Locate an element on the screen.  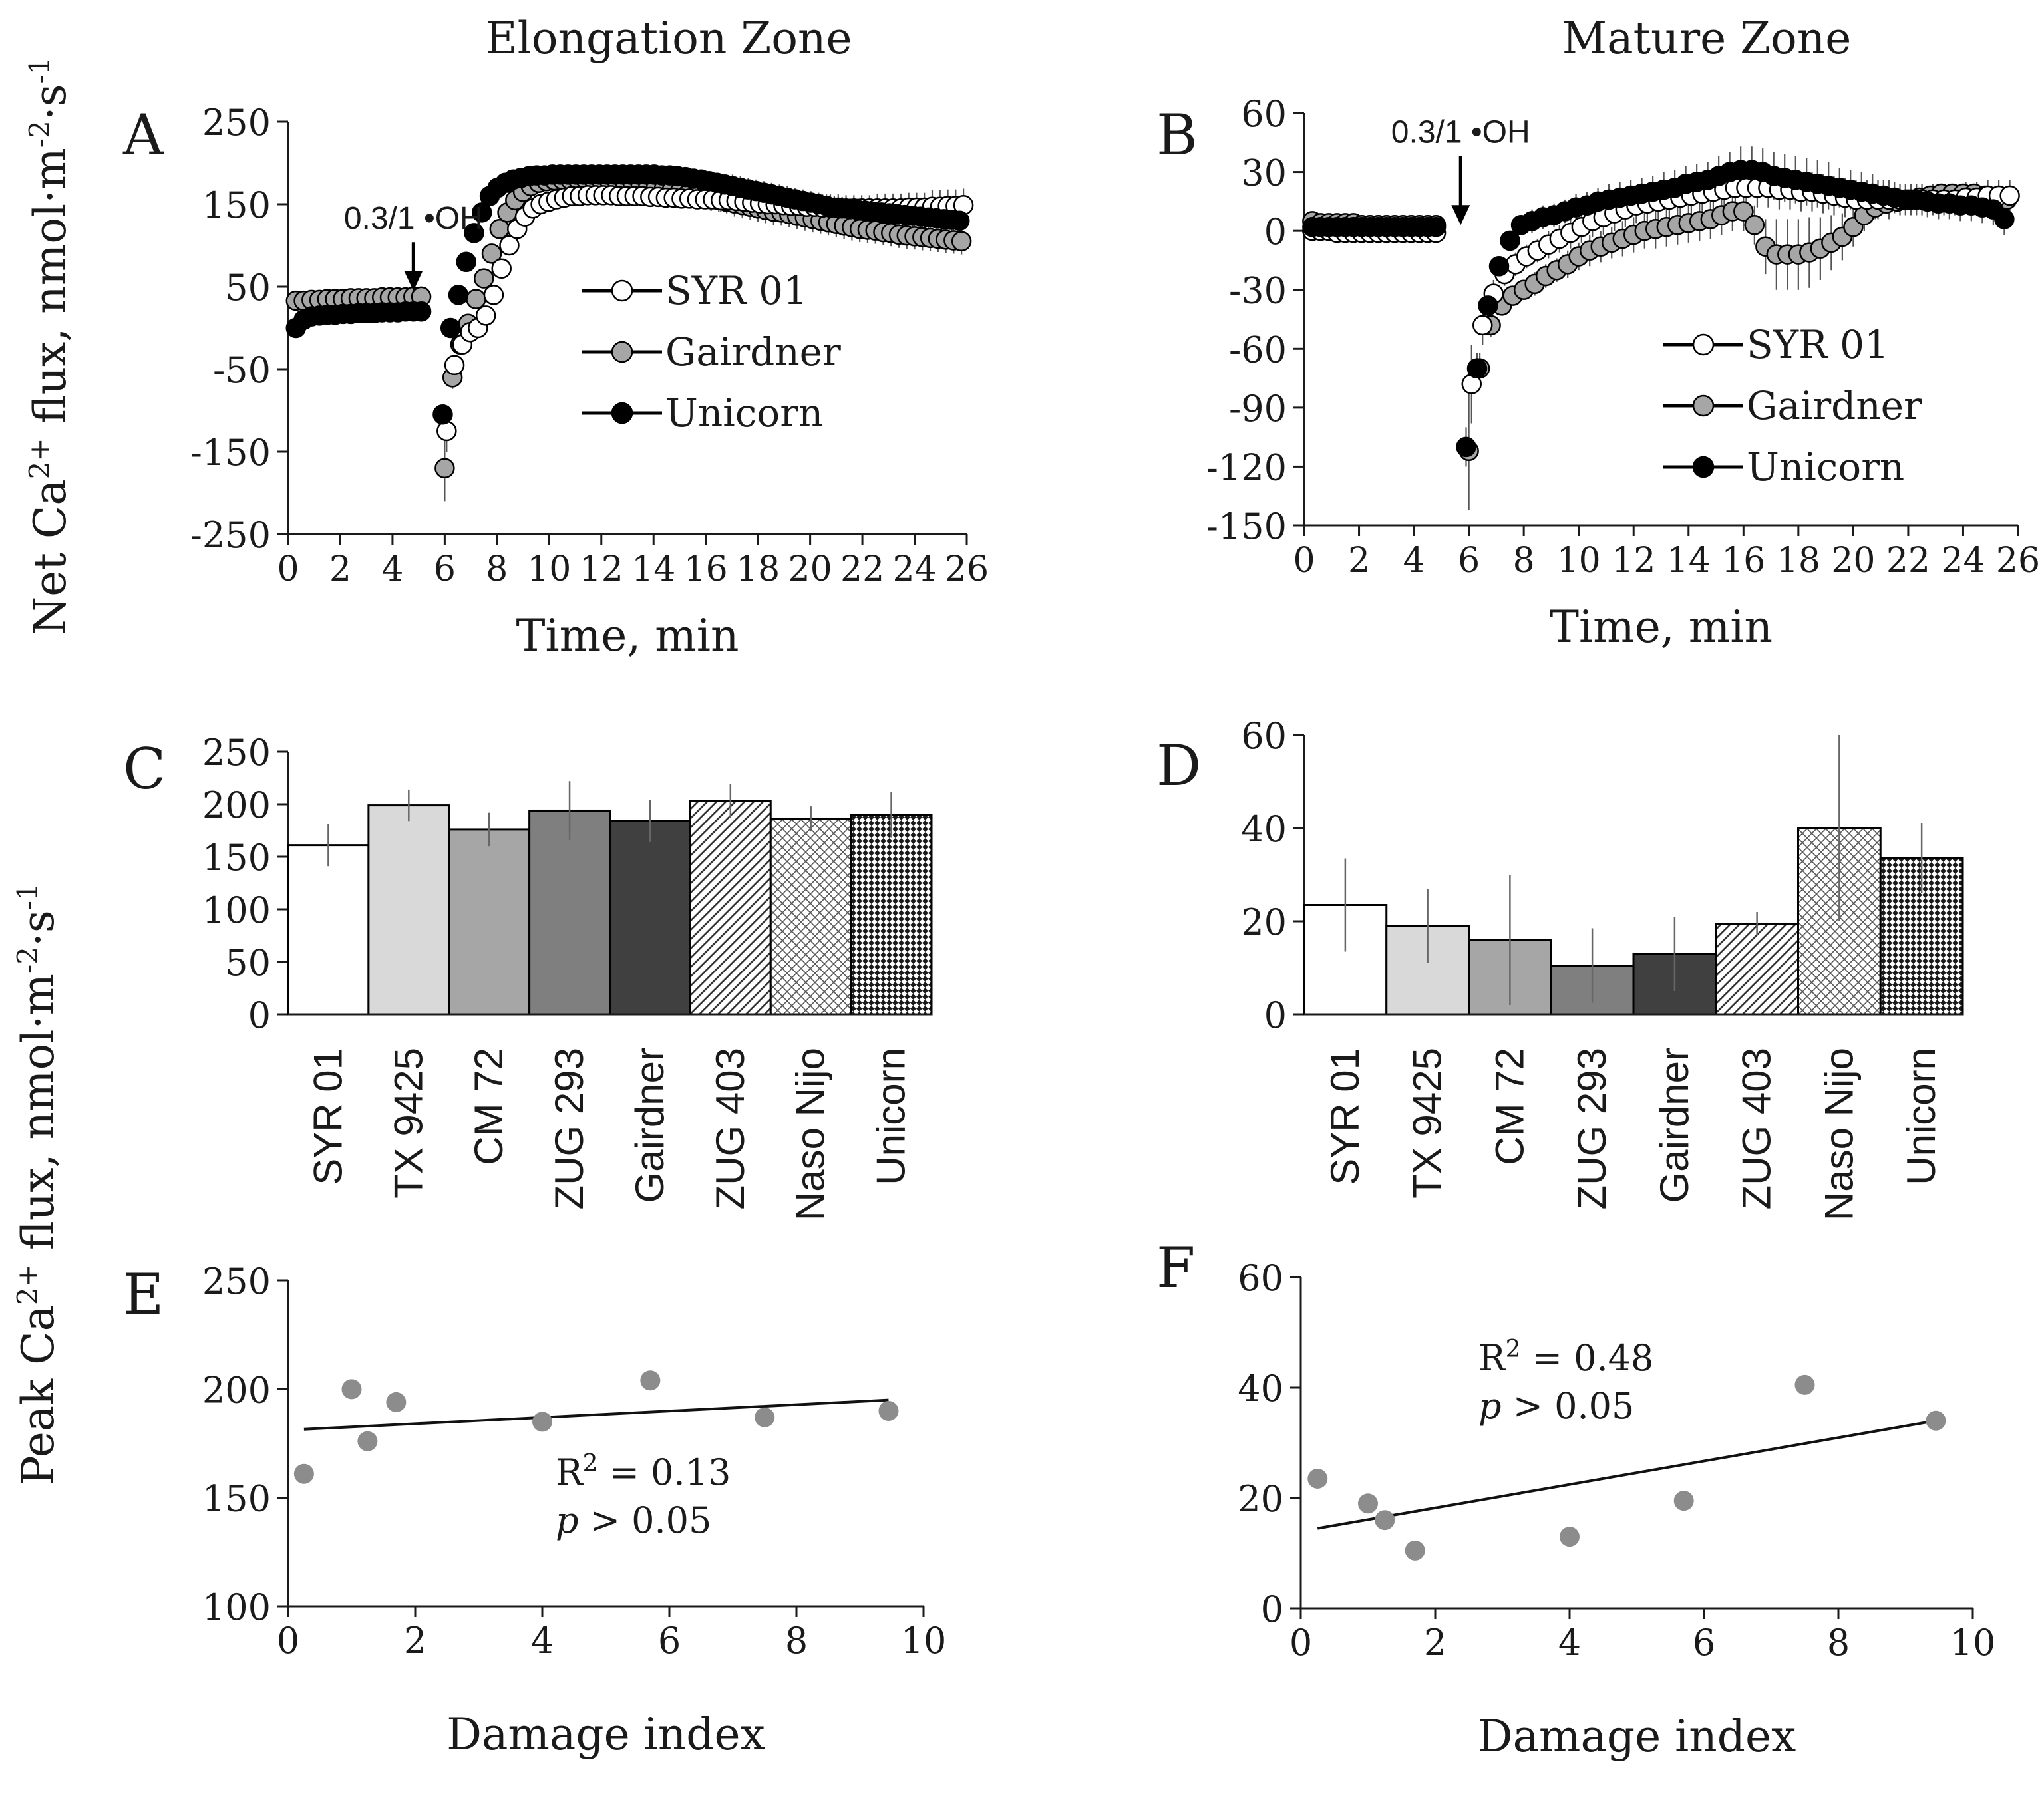
x-tick-label: 22 is located at coordinates (1908, 561).